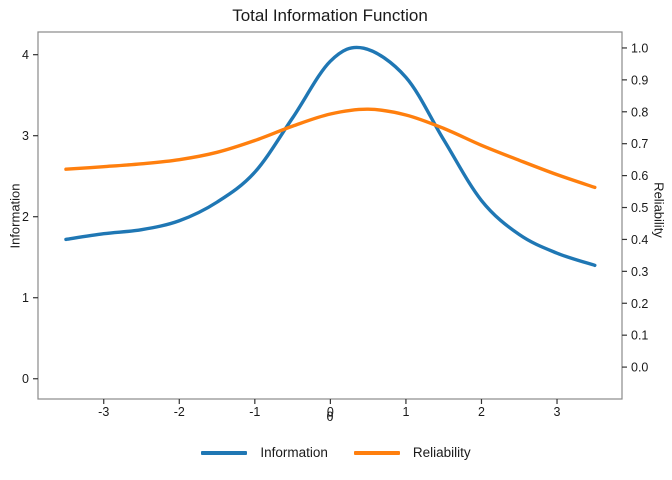 The height and width of the screenshot is (480, 672). I want to click on legend-item-reliability: Reliability, so click(412, 452).